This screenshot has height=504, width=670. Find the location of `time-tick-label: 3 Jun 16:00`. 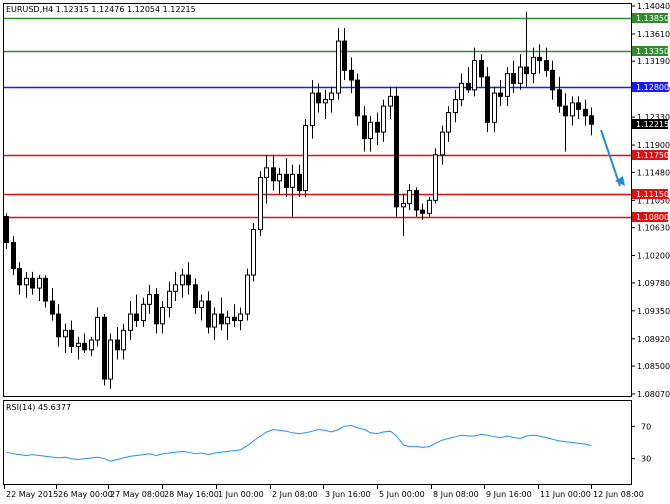

time-tick-label: 3 Jun 16:00 is located at coordinates (348, 494).